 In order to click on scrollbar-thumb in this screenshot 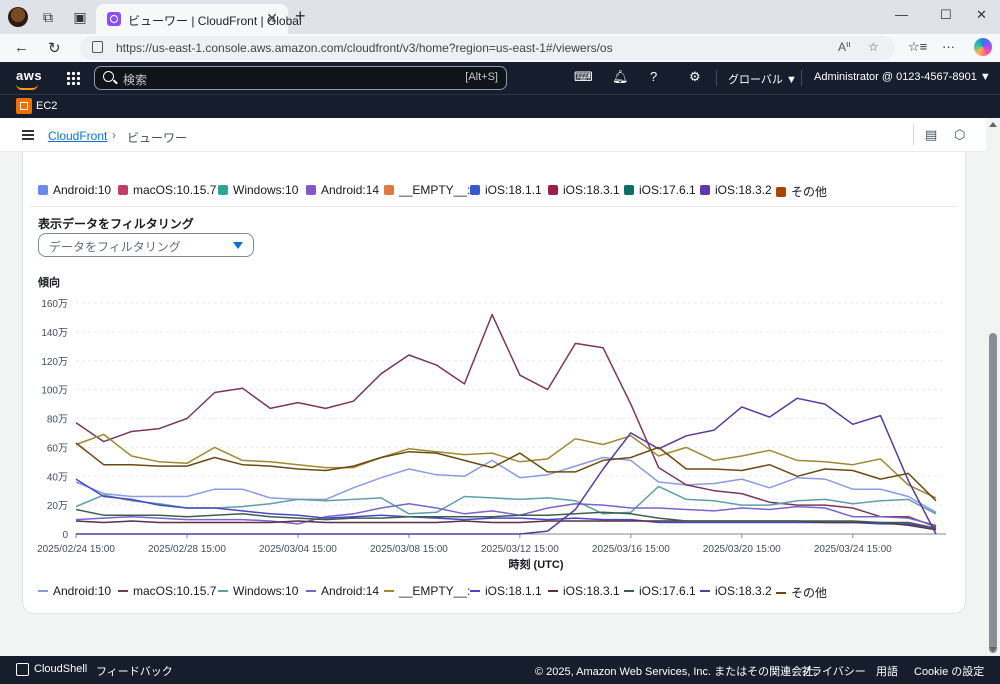, I will do `click(993, 493)`.